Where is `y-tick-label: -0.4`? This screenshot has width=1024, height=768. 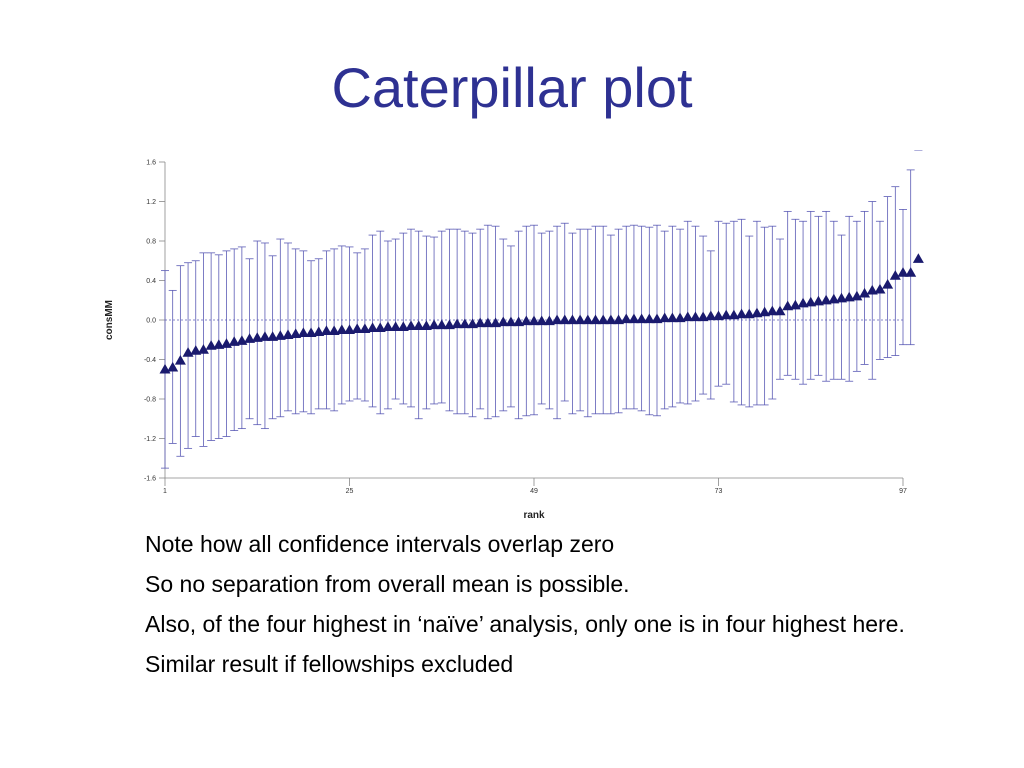 y-tick-label: -0.4 is located at coordinates (150, 360).